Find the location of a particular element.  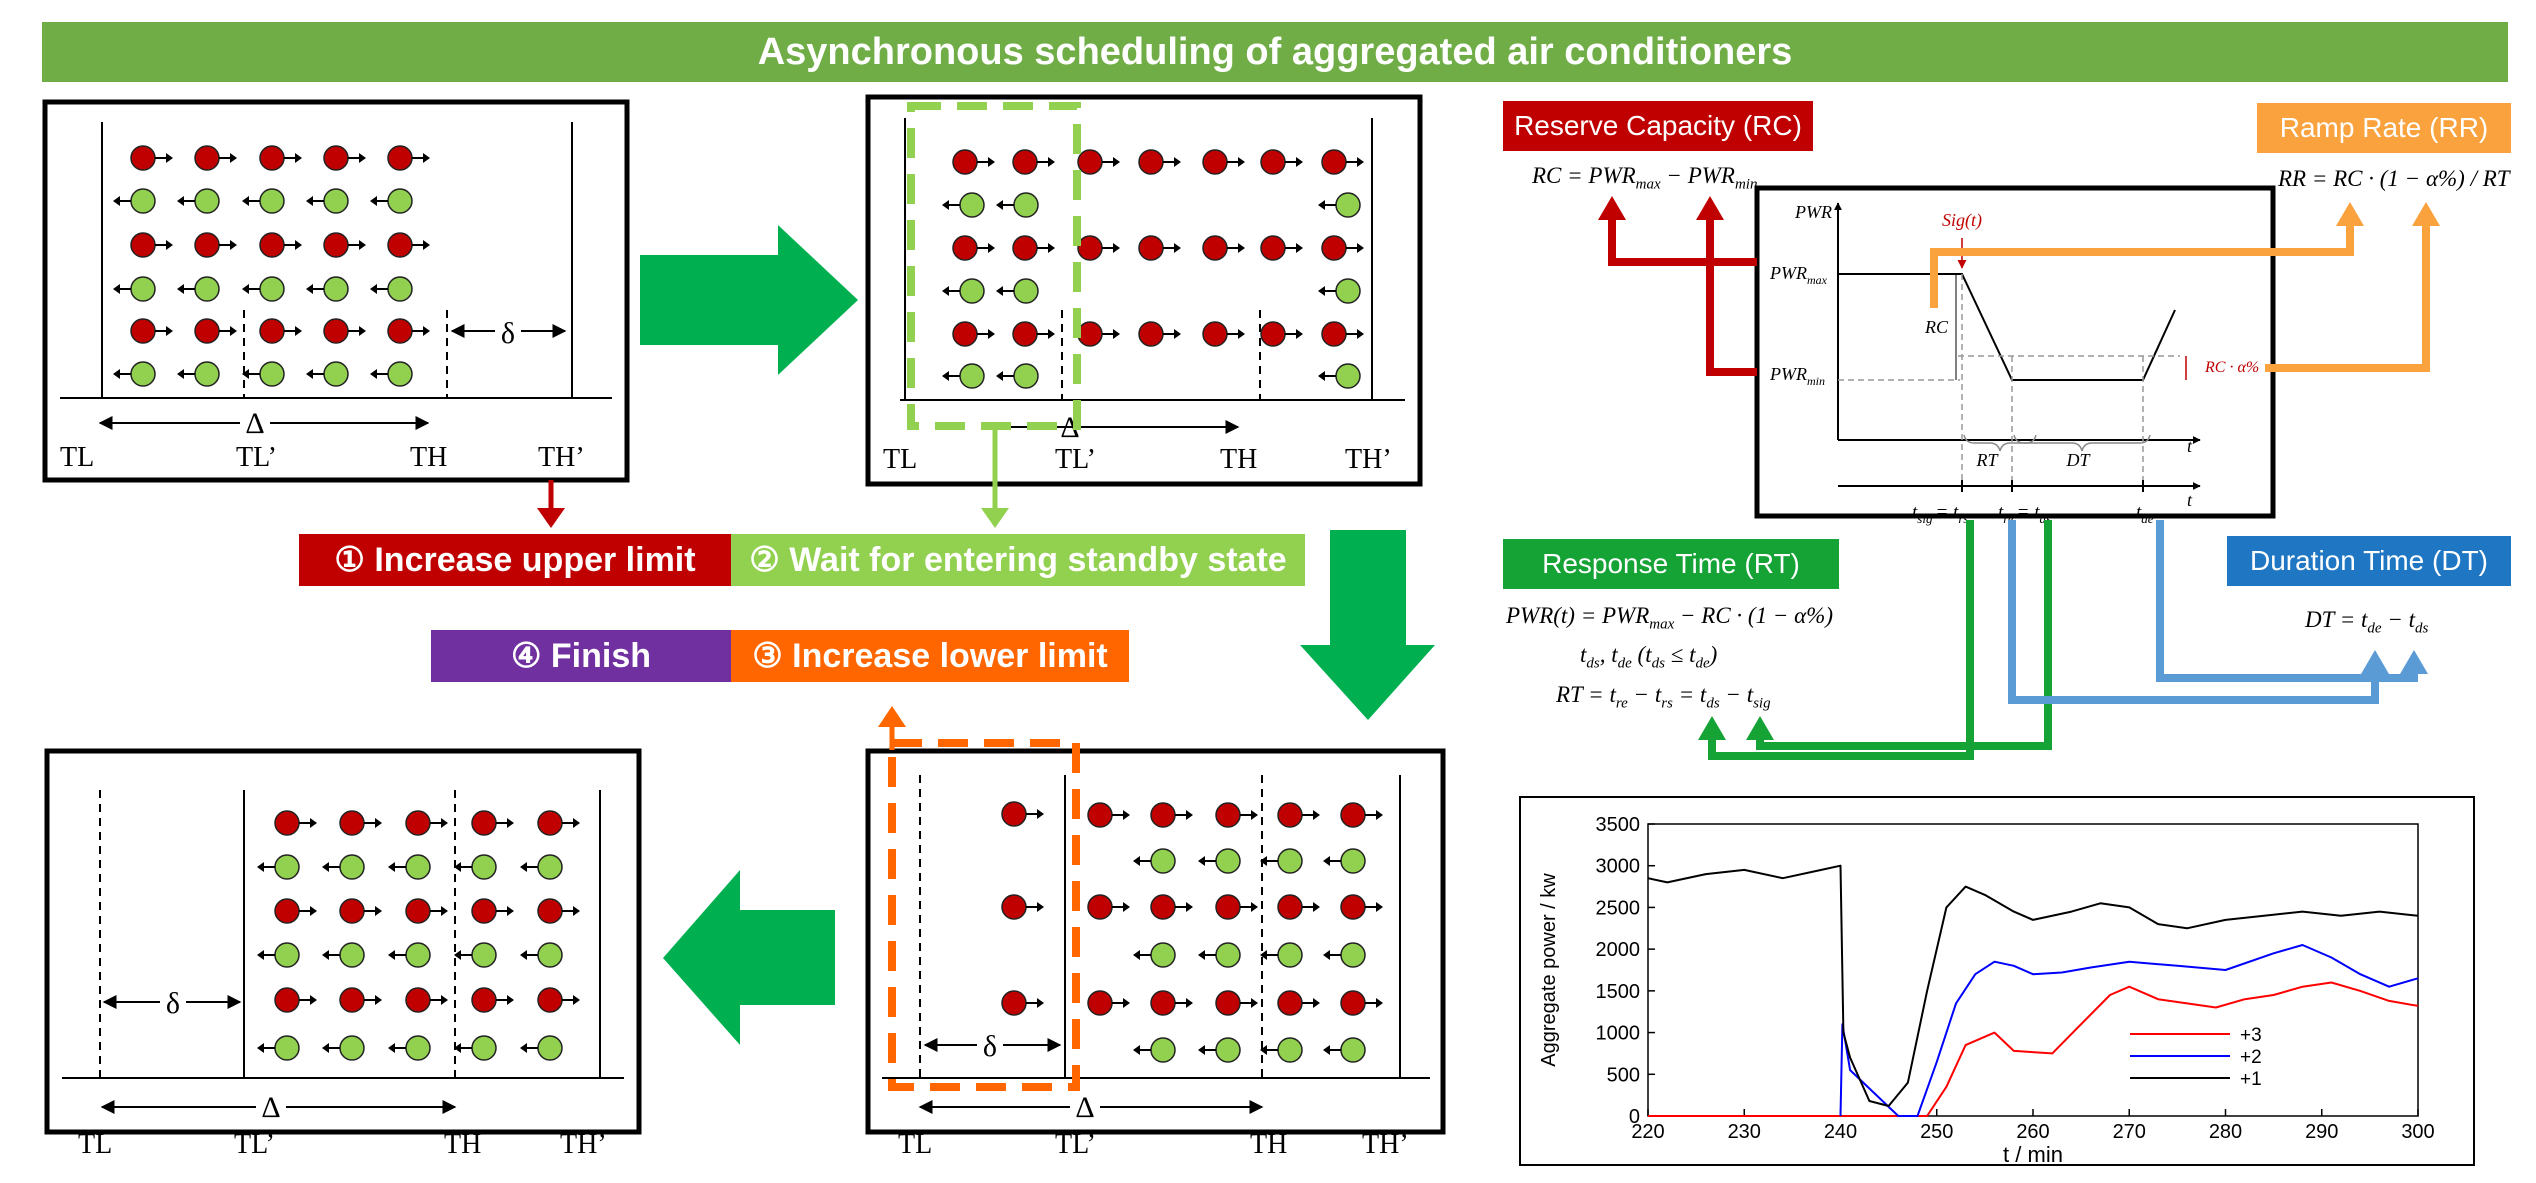

y-tick-label: 3000 is located at coordinates (1618, 867).